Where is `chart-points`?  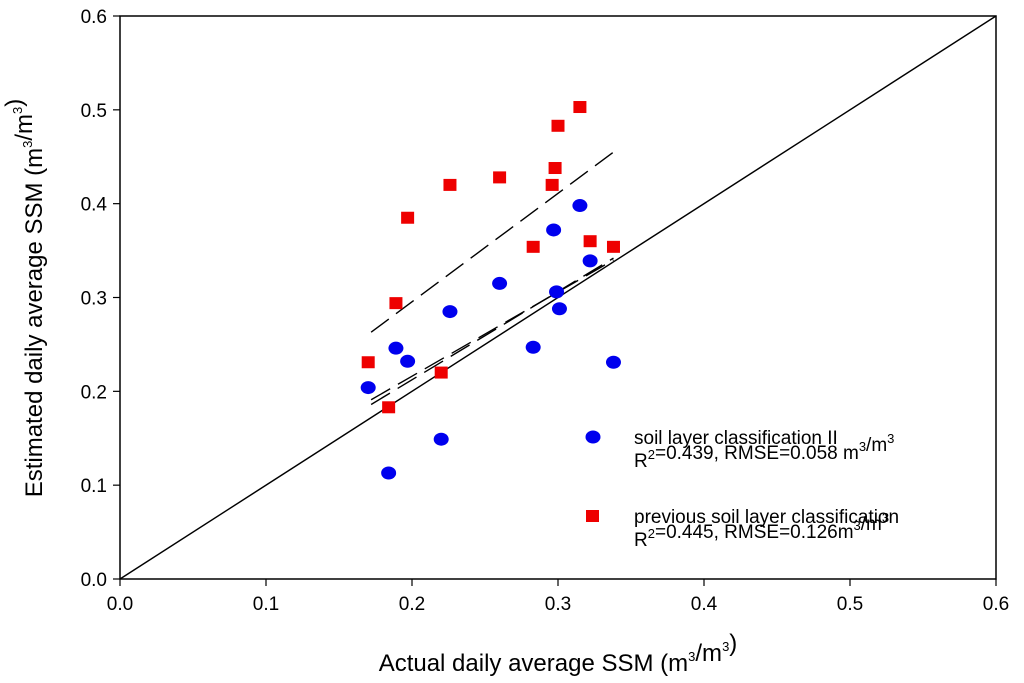
chart-points is located at coordinates (490, 290).